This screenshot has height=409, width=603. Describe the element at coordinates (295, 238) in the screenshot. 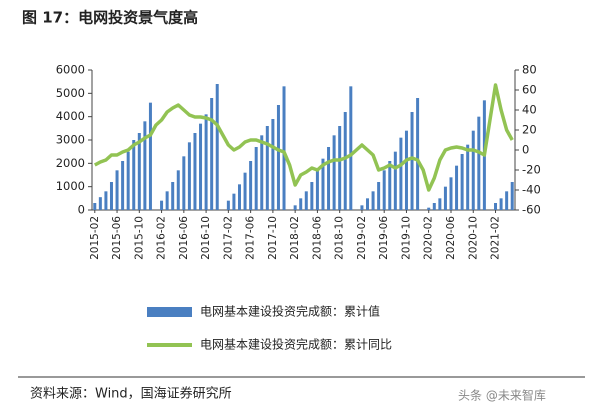

I see `x-tick-label: 2018-02` at that location.